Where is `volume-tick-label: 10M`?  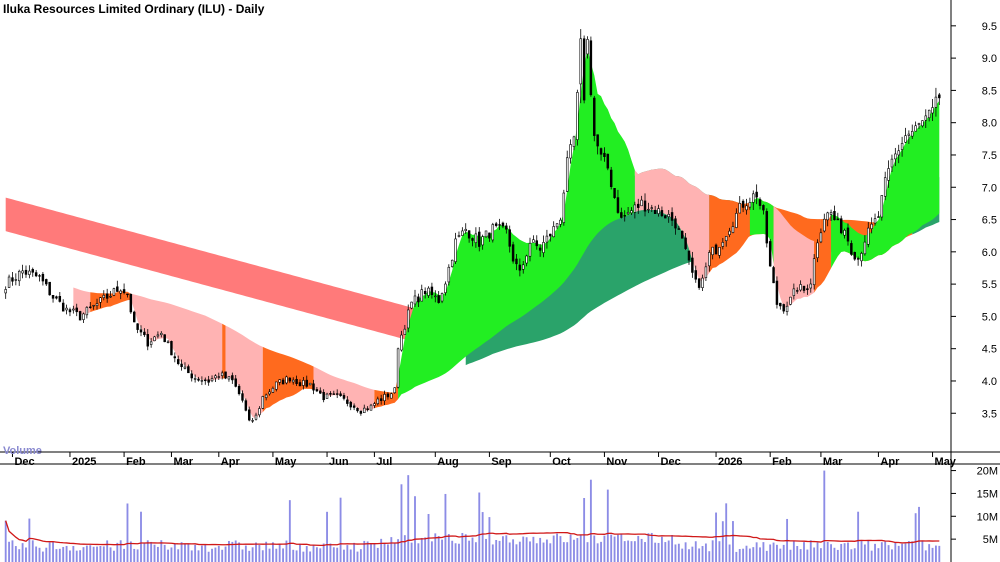 volume-tick-label: 10M is located at coordinates (987, 517).